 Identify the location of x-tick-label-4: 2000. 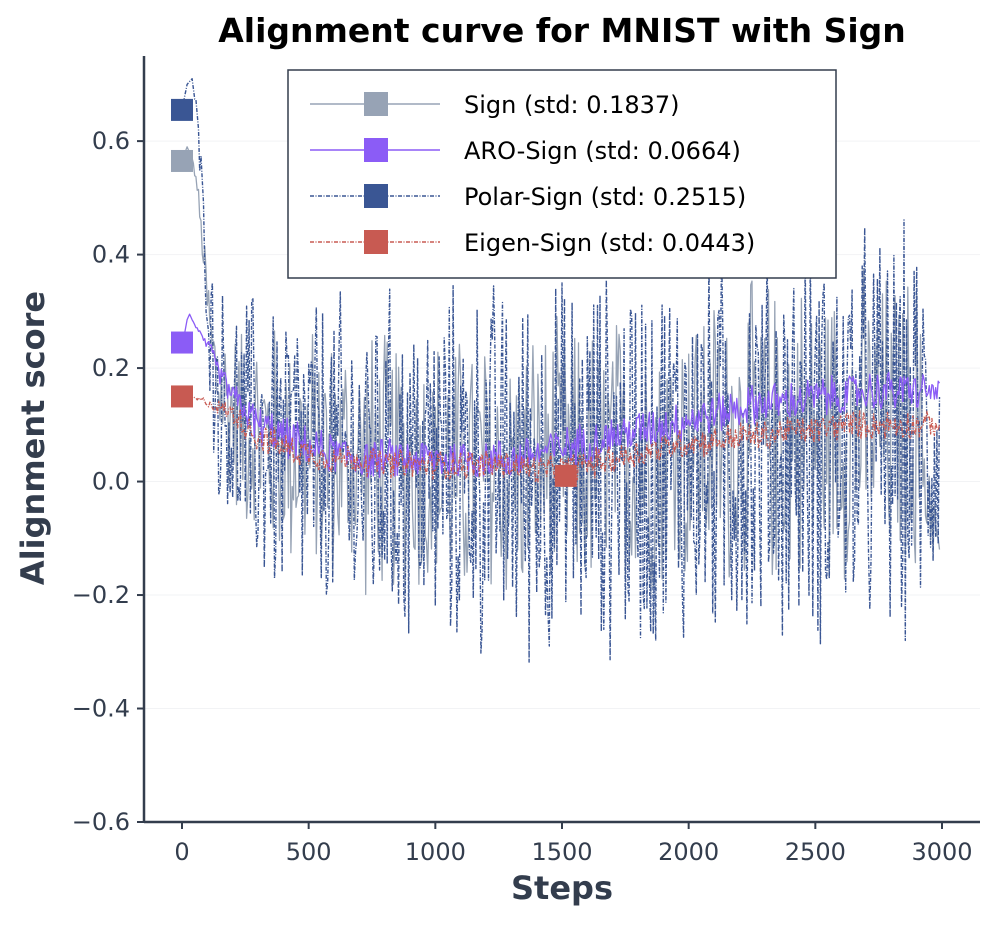
(688, 852).